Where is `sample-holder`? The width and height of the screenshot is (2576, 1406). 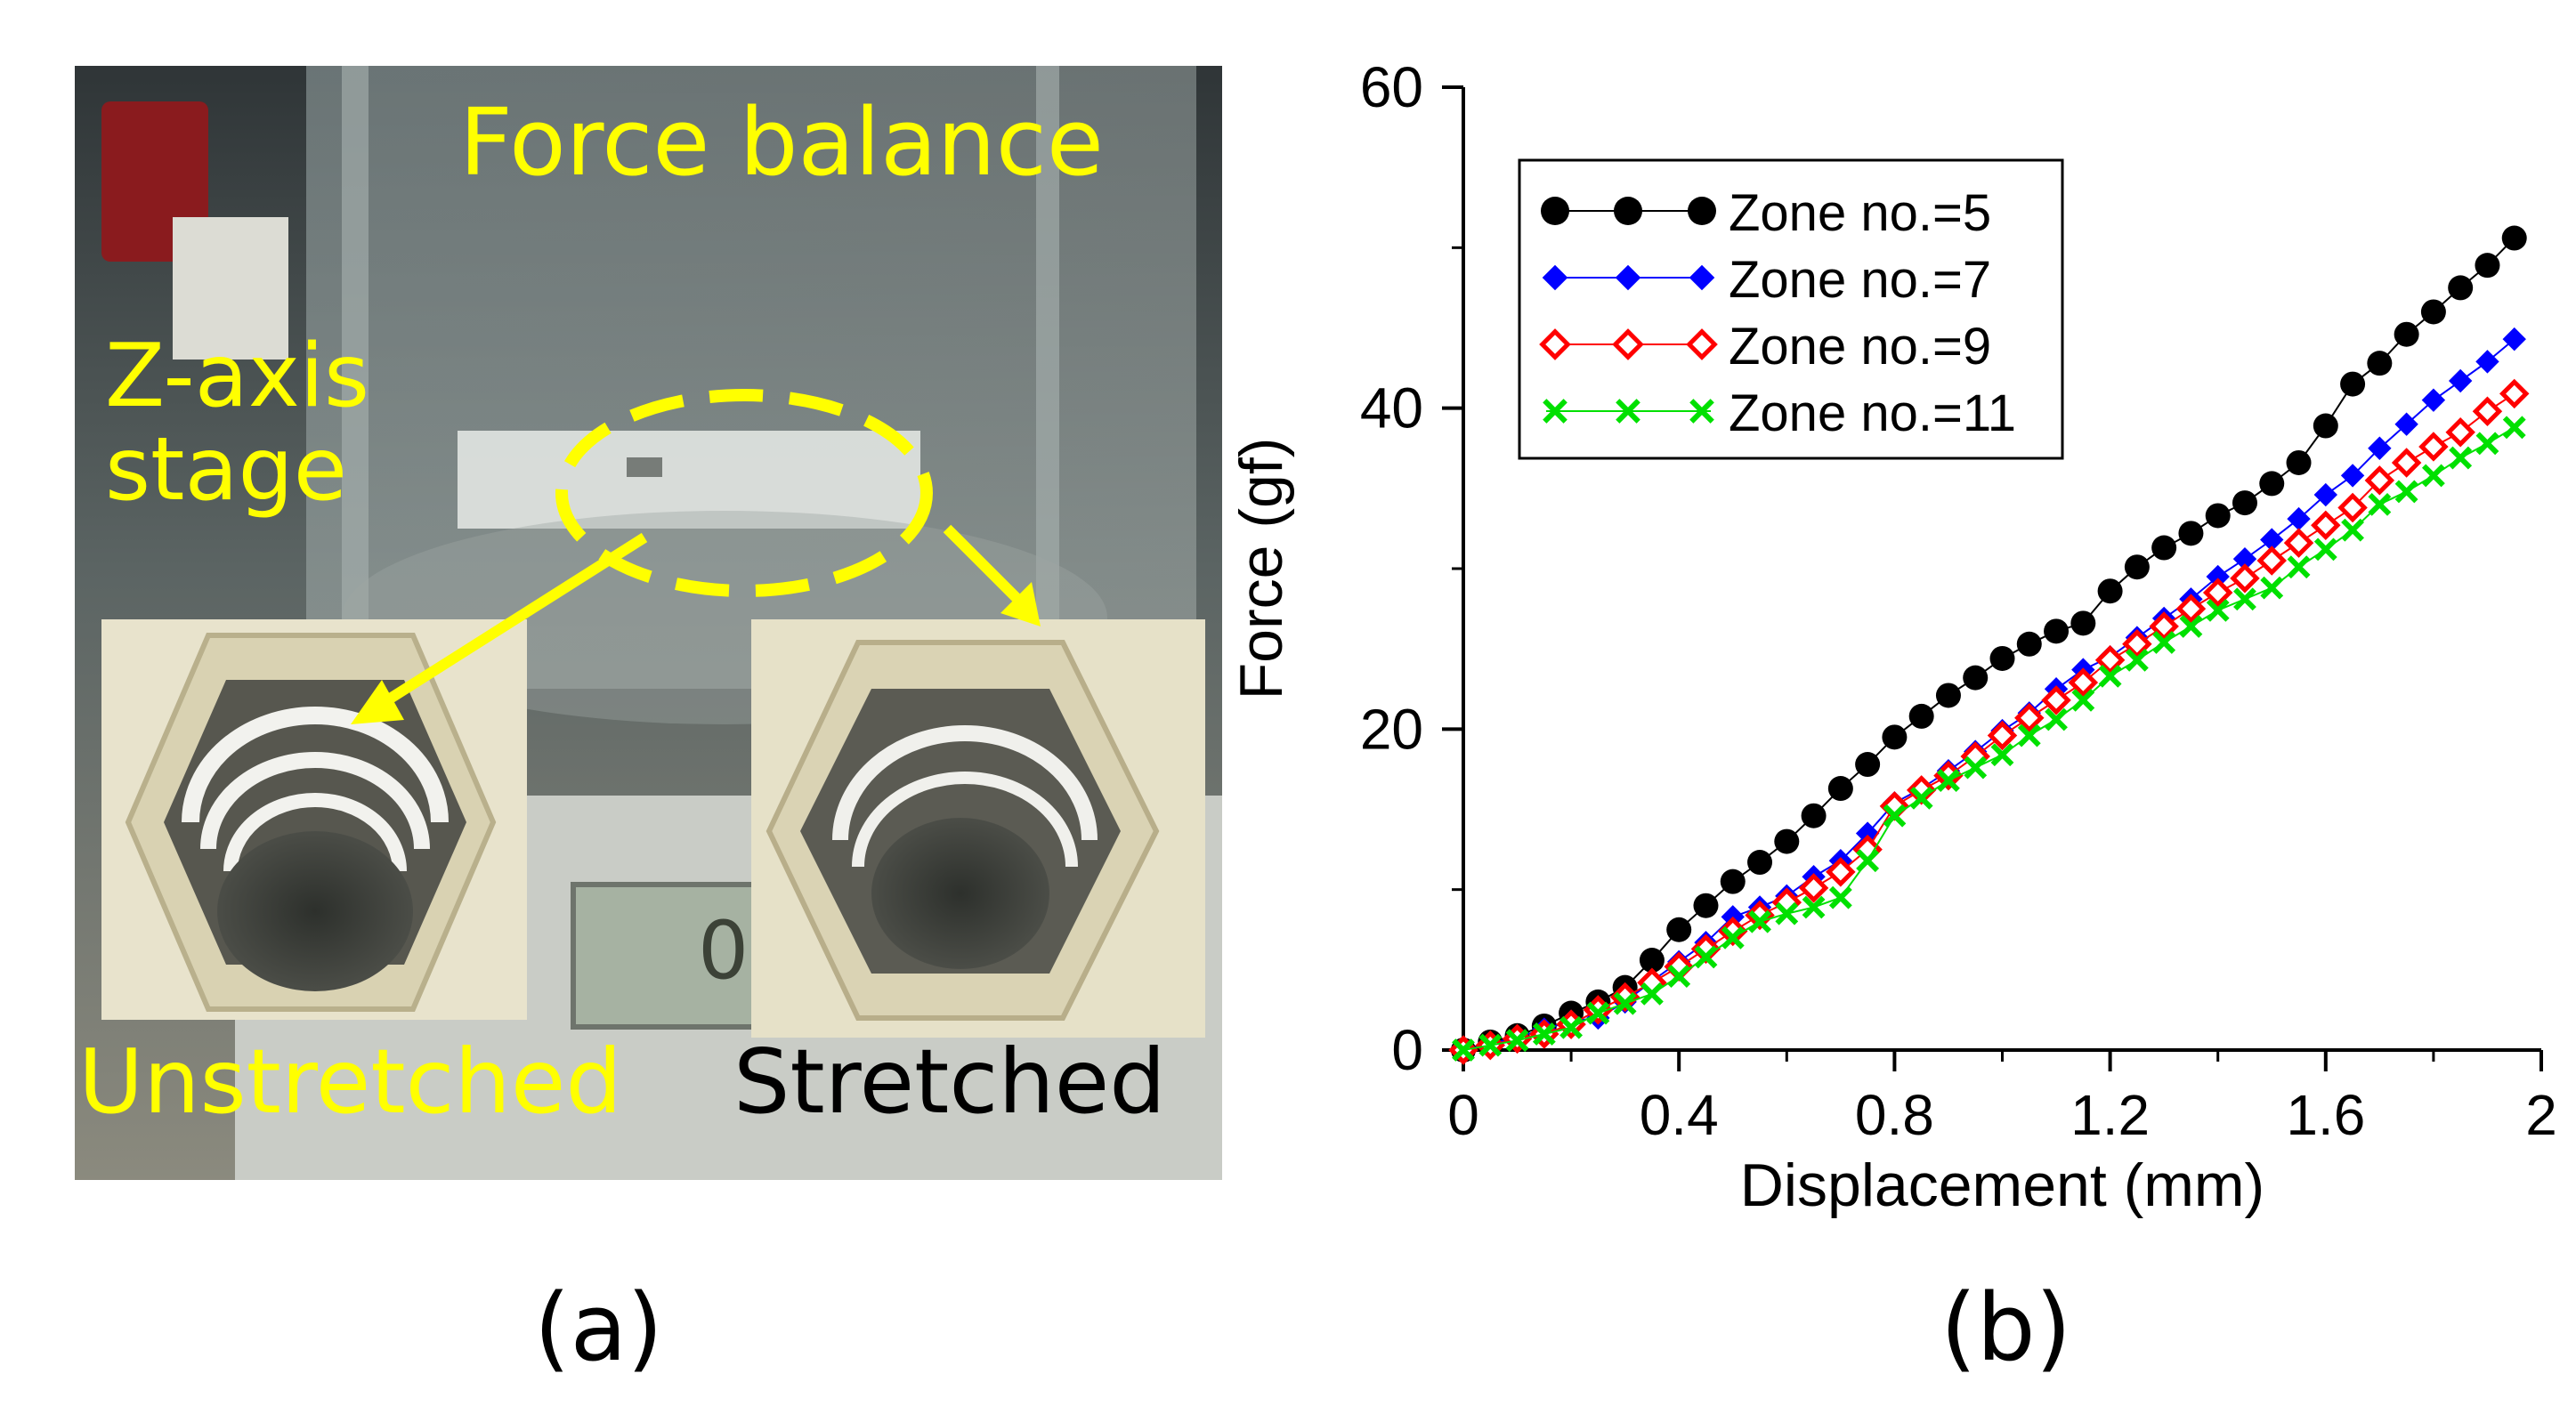
sample-holder is located at coordinates (689, 480).